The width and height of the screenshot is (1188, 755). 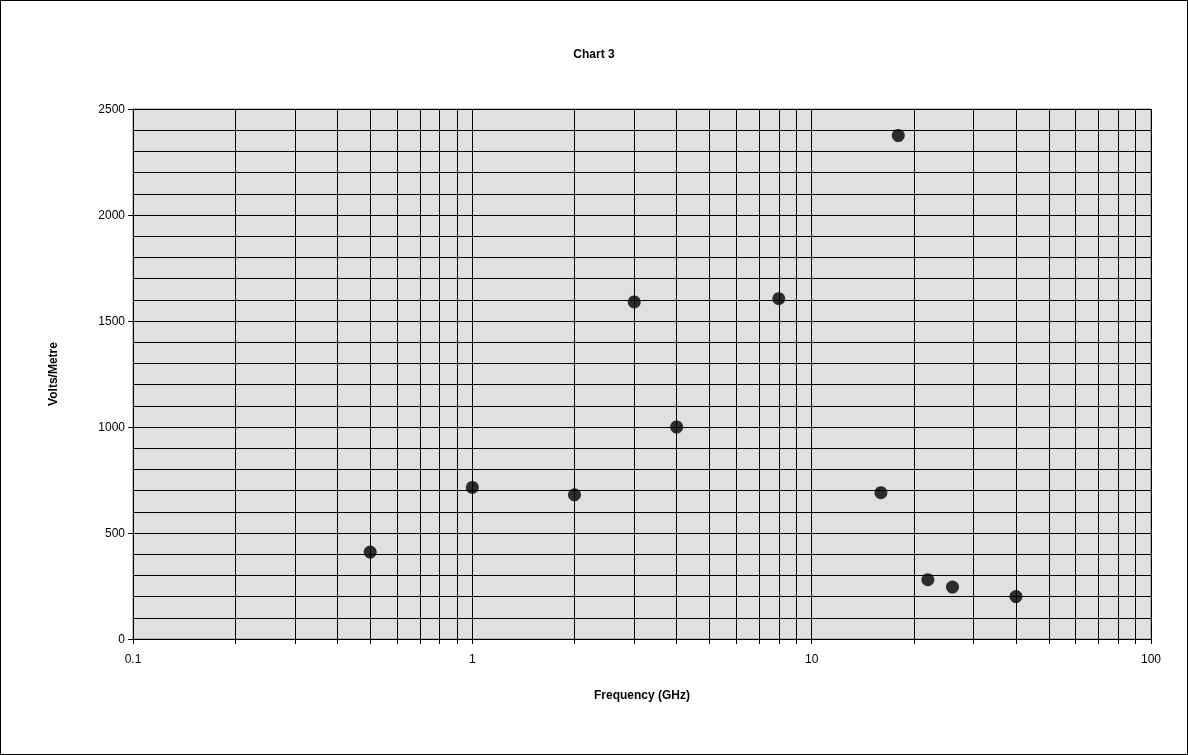 What do you see at coordinates (112, 427) in the screenshot?
I see `y-tick-label: 1000` at bounding box center [112, 427].